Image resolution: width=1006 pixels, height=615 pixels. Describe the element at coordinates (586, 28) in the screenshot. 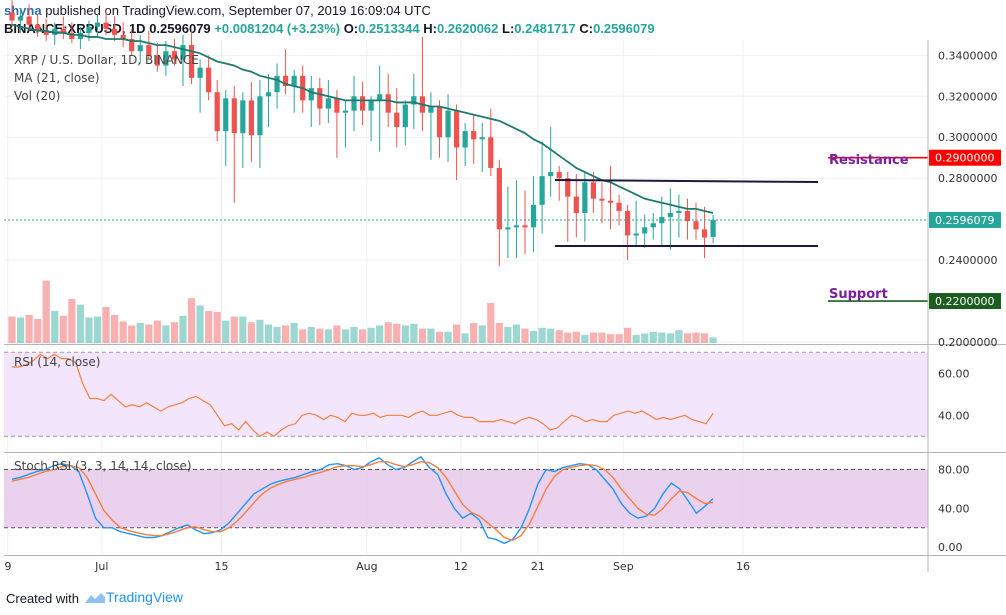

I see `close-label: C:` at that location.